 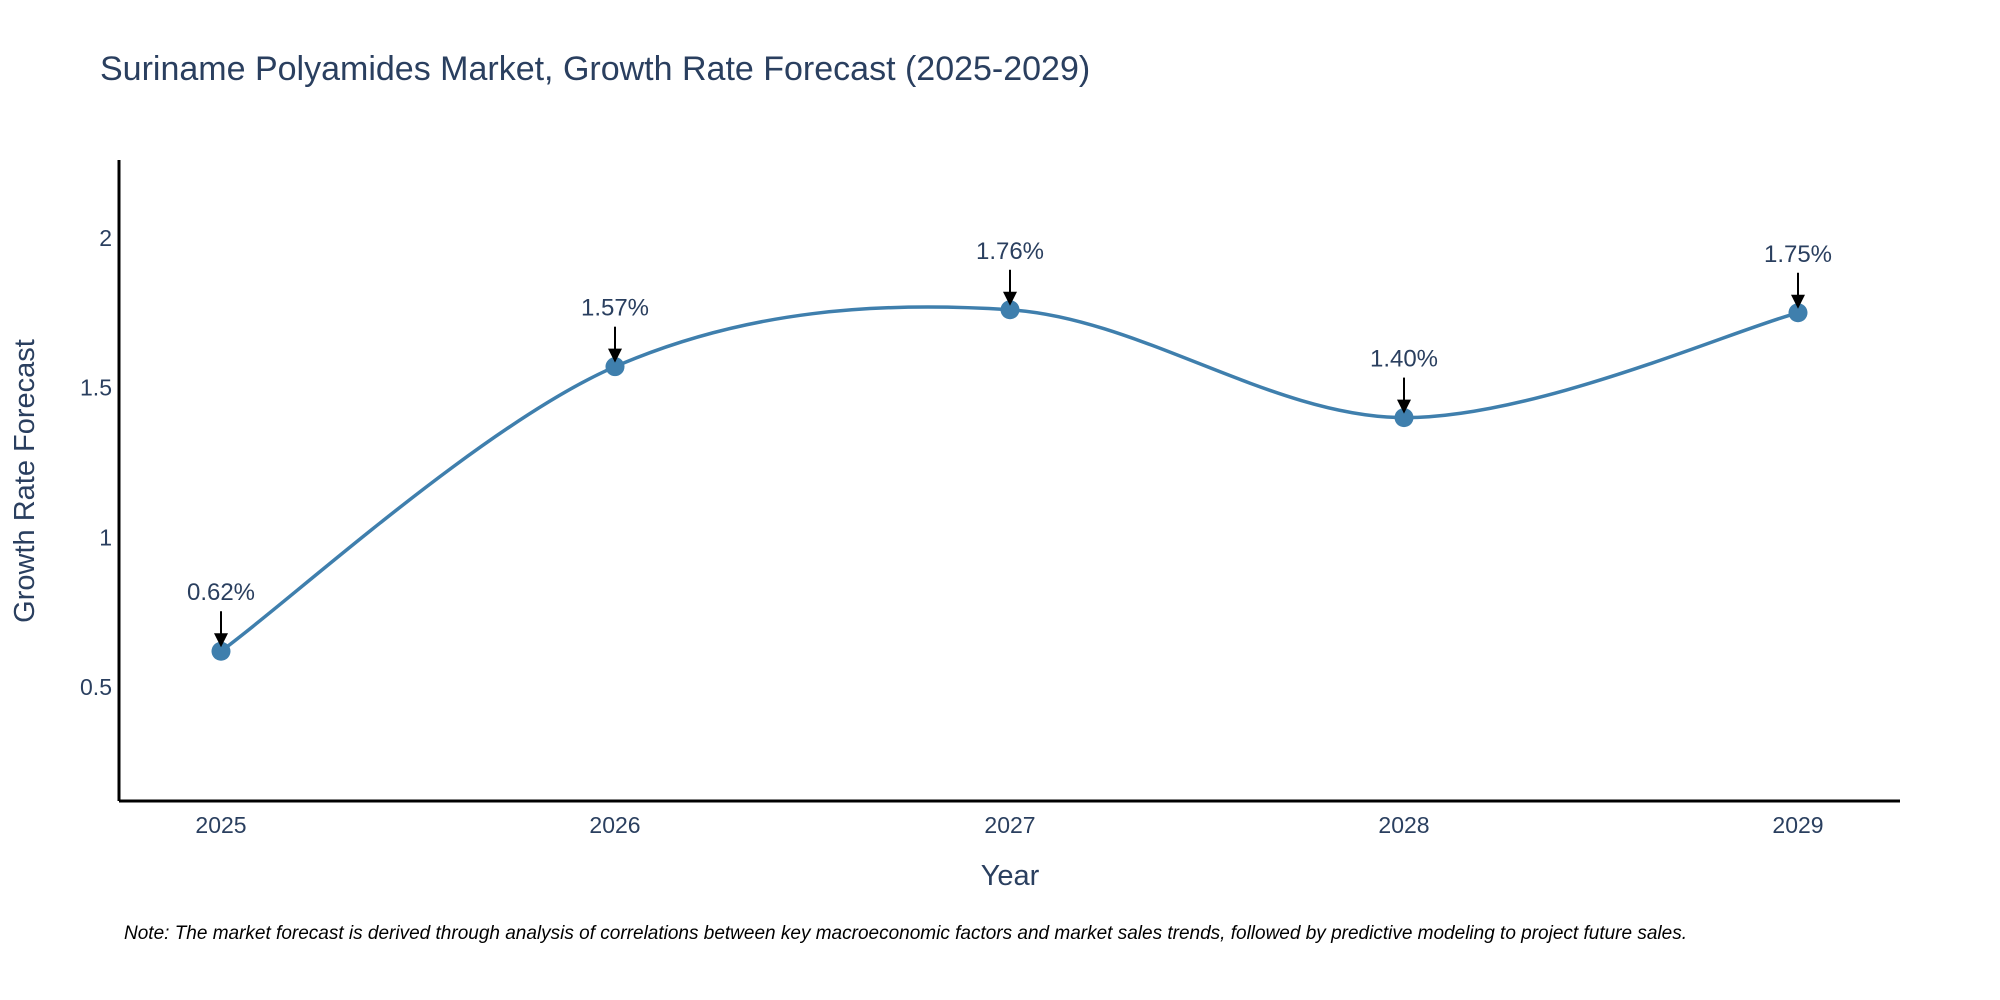 I want to click on y-tick-label: 2, so click(x=105, y=238).